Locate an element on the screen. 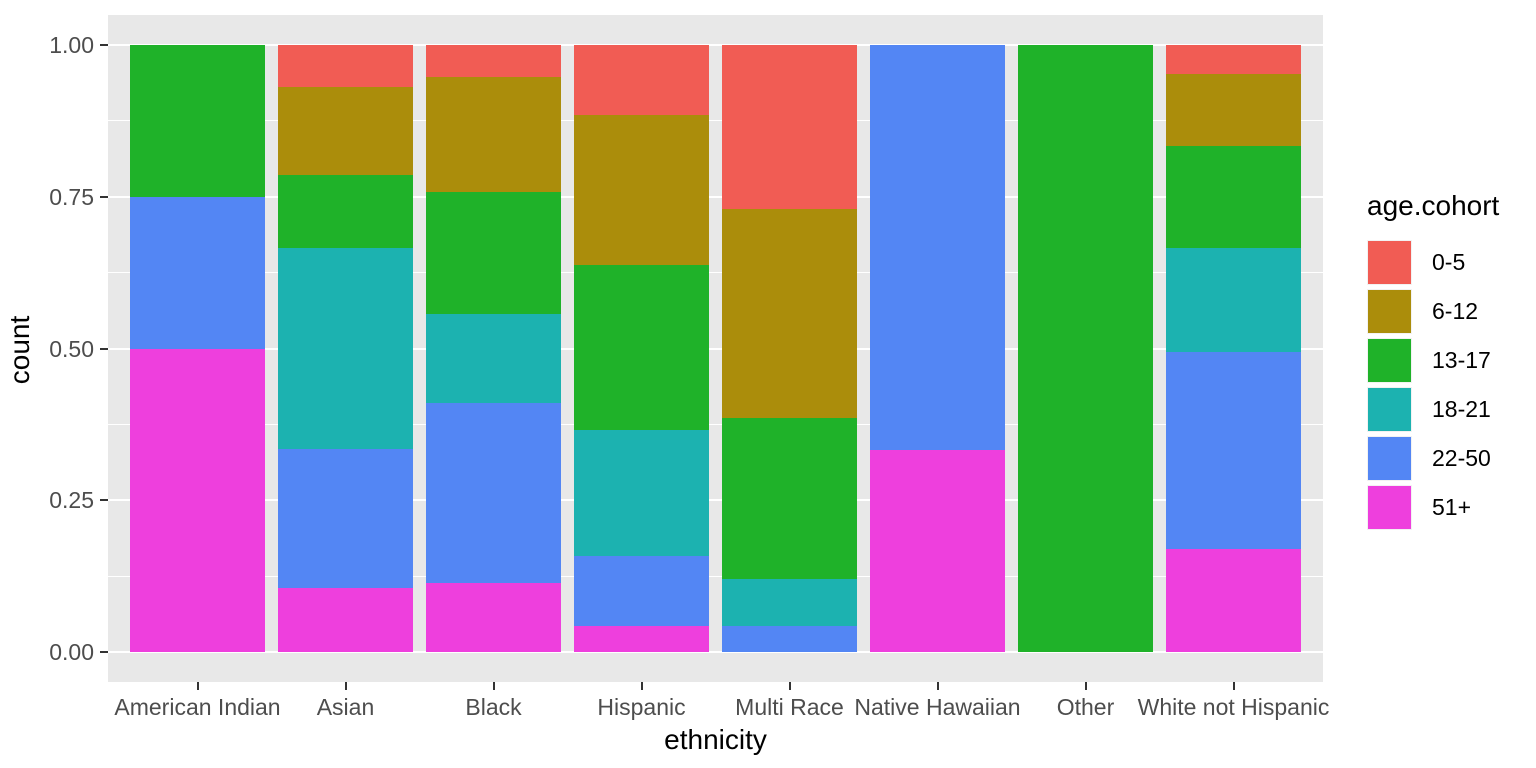 Image resolution: width=1536 pixels, height=768 pixels. stacked-bar-native-hawaiian is located at coordinates (937, 348).